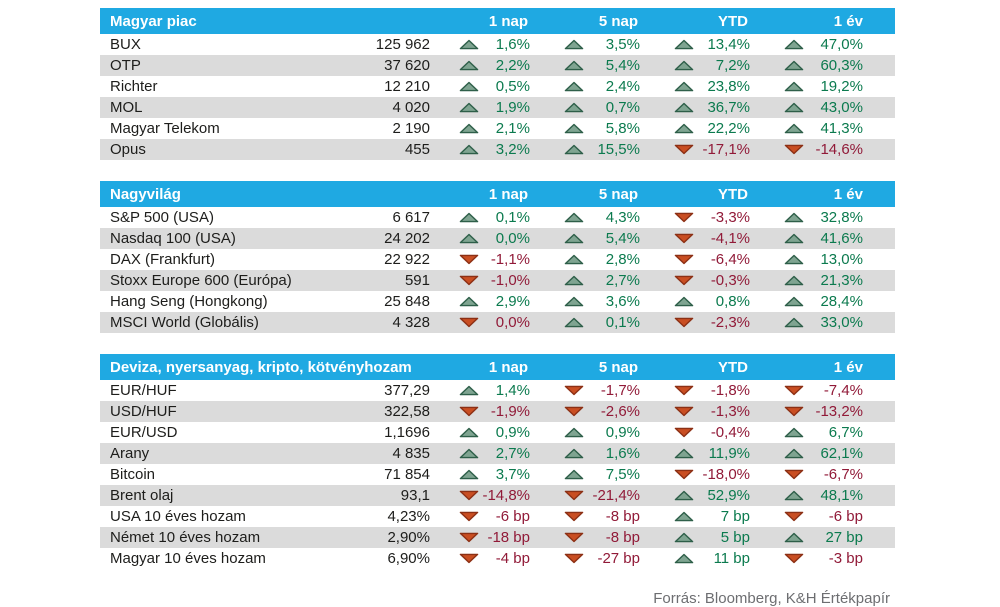 Image resolution: width=1000 pixels, height=607 pixels. What do you see at coordinates (411, 107) in the screenshot?
I see `instrument-value: 4 020` at bounding box center [411, 107].